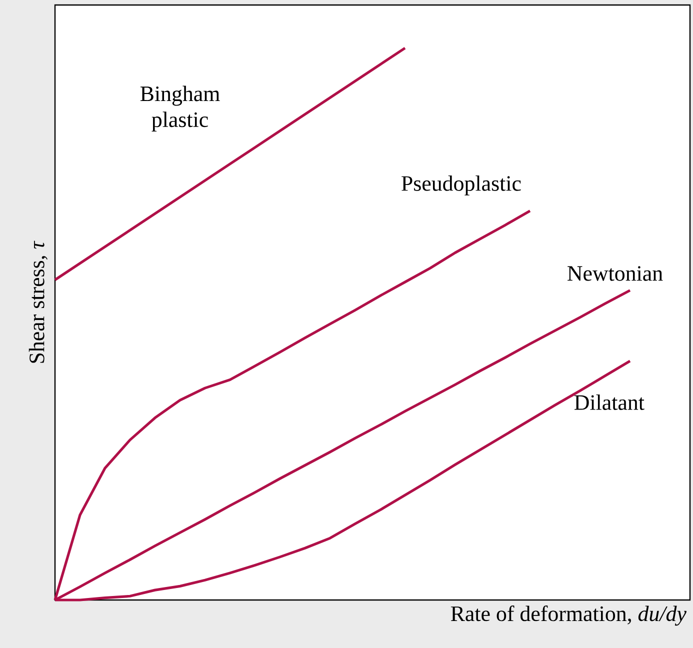 Image resolution: width=693 pixels, height=648 pixels. Describe the element at coordinates (568, 616) in the screenshot. I see `x-axis-title: Rate of deformation, du/dy` at that location.